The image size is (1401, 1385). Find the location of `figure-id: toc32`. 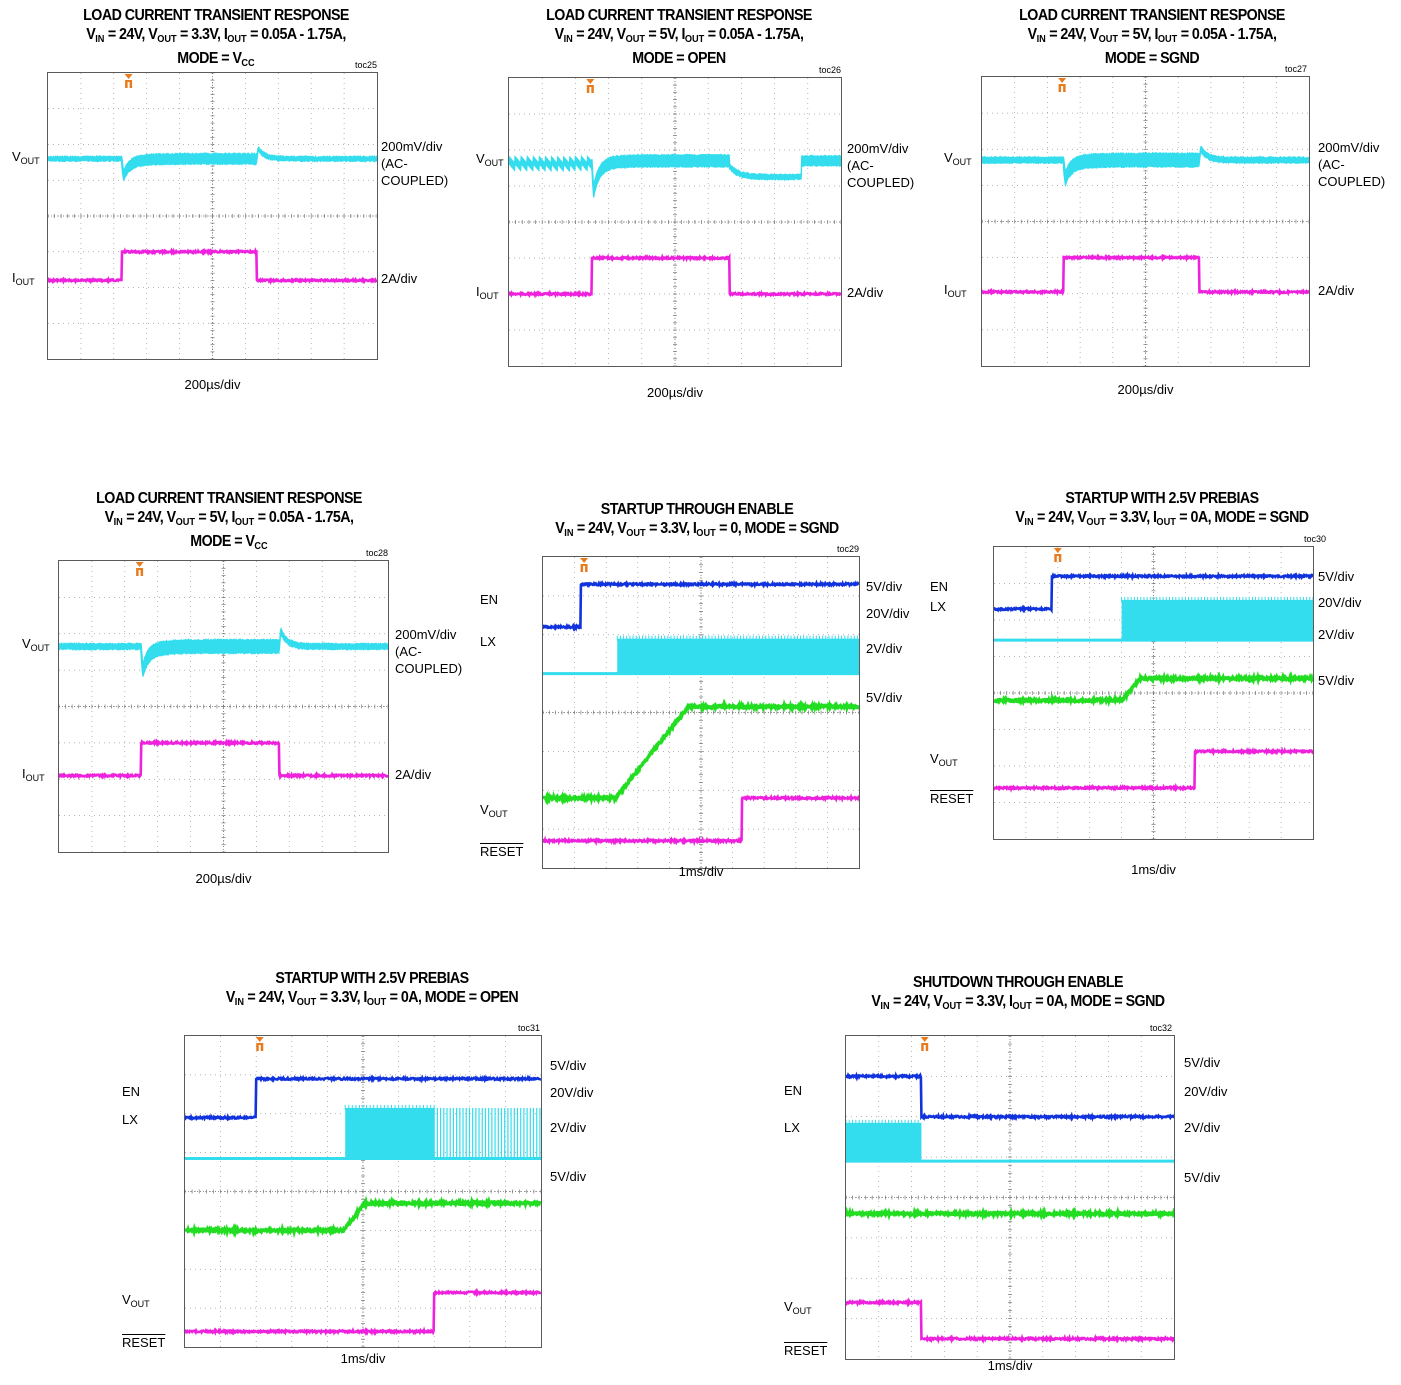

figure-id: toc32 is located at coordinates (1160, 1028).